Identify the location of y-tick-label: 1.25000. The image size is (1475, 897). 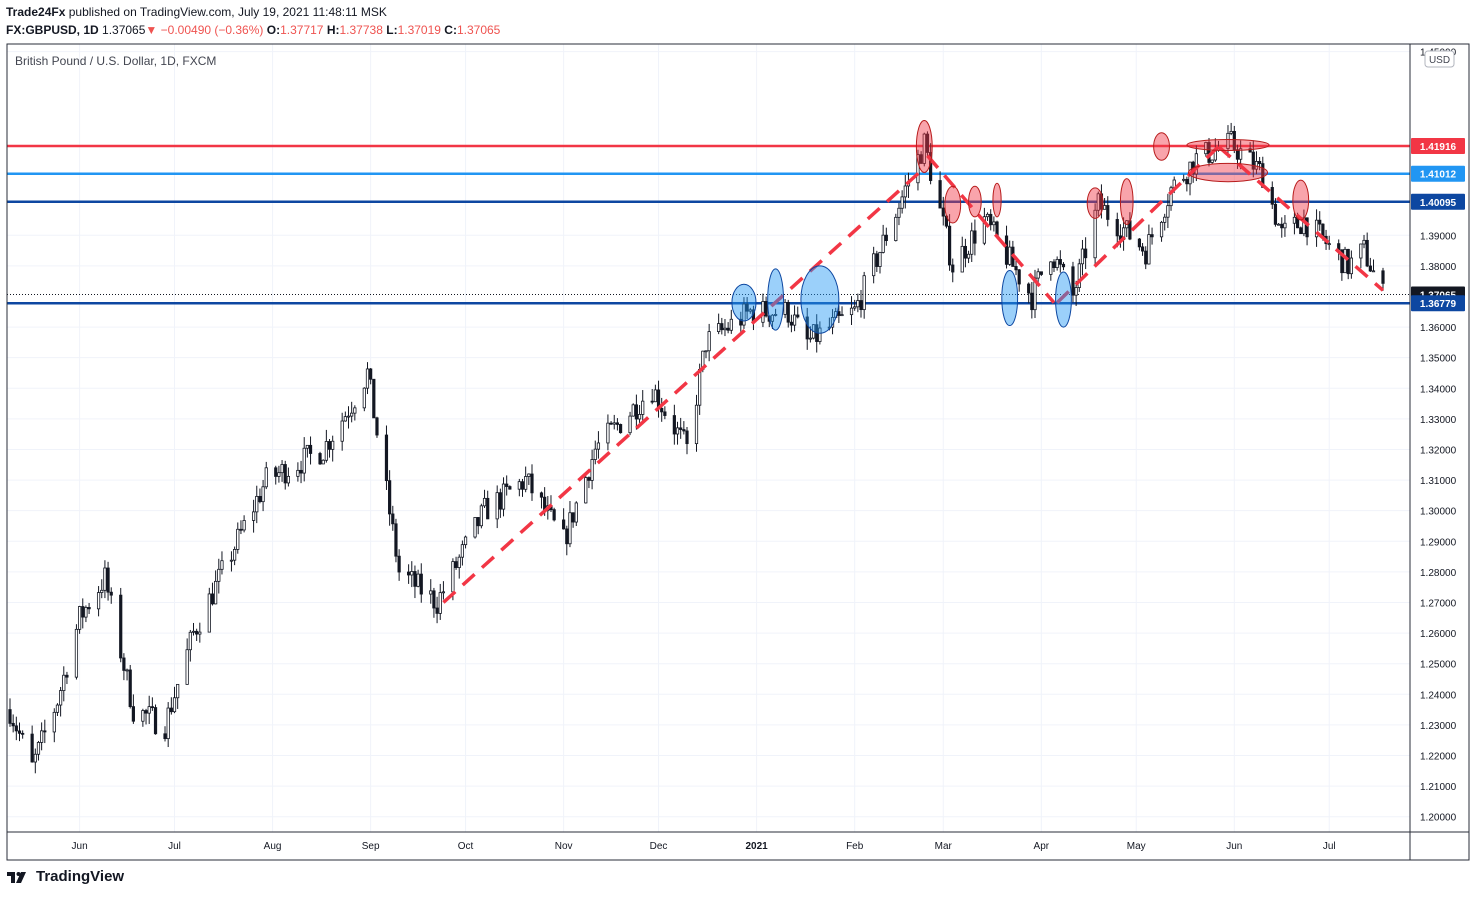
(1438, 665).